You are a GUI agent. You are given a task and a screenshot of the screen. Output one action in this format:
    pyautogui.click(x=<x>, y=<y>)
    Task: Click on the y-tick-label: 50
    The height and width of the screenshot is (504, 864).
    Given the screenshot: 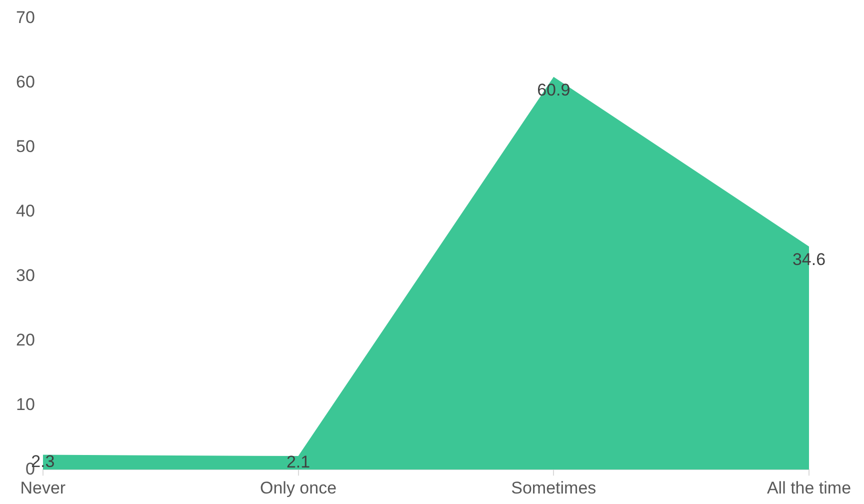 What is the action you would take?
    pyautogui.click(x=25, y=146)
    